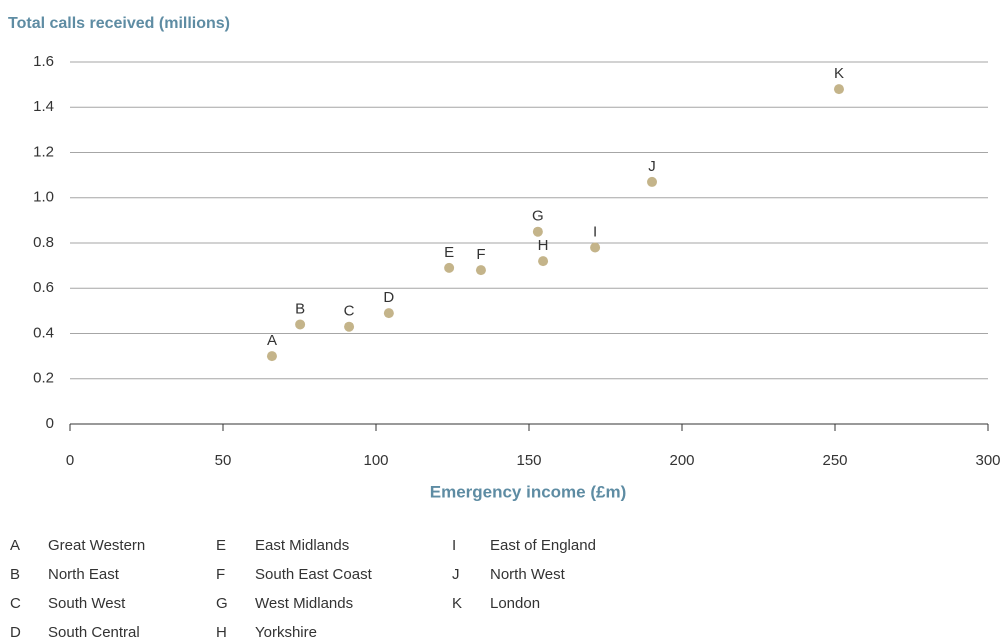  What do you see at coordinates (15, 545) in the screenshot?
I see `key-letter: A` at bounding box center [15, 545].